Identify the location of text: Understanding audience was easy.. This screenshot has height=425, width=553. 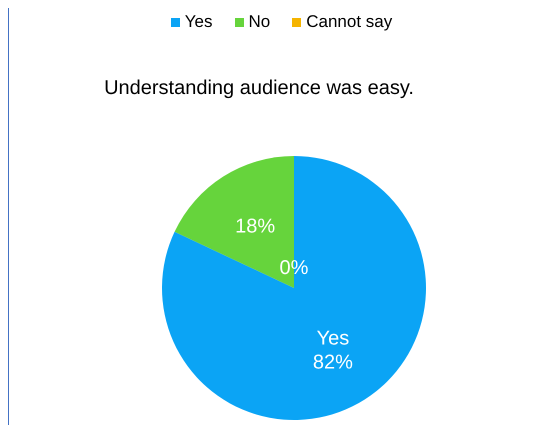
(259, 88).